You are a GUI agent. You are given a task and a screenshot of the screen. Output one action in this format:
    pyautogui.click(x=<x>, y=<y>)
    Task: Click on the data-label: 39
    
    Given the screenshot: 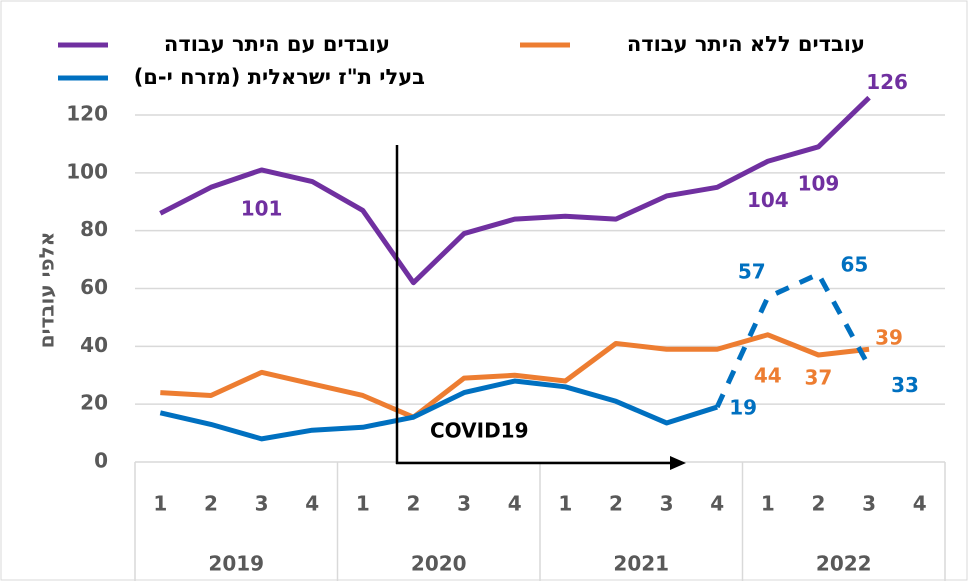 What is the action you would take?
    pyautogui.click(x=889, y=338)
    